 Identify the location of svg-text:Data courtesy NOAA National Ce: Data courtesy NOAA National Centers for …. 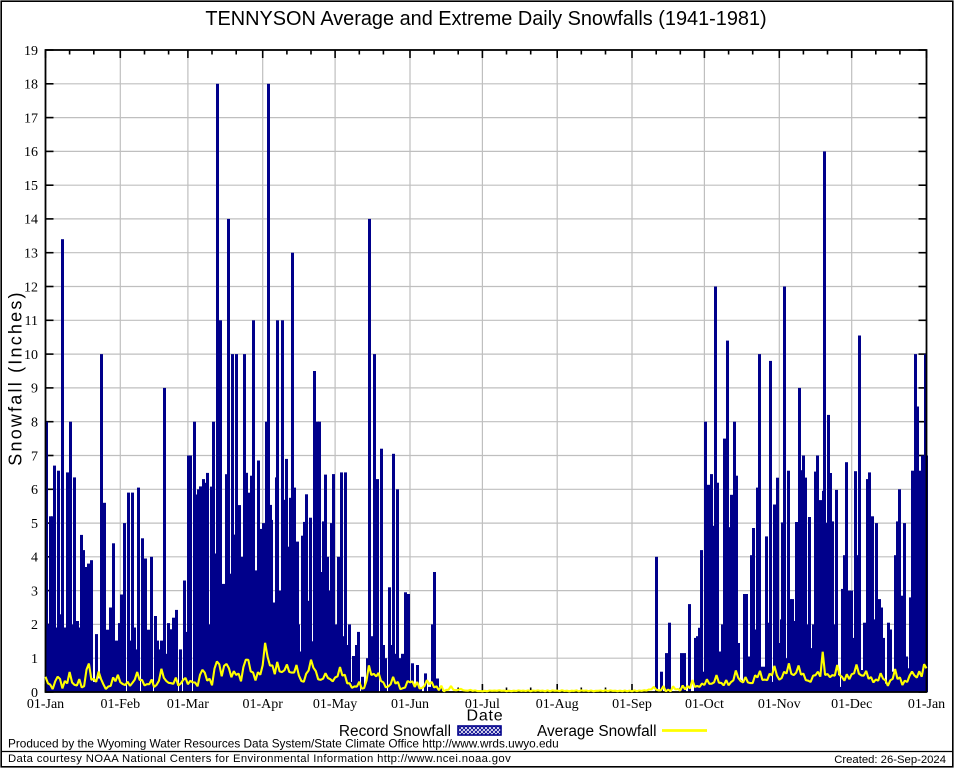
(259, 759).